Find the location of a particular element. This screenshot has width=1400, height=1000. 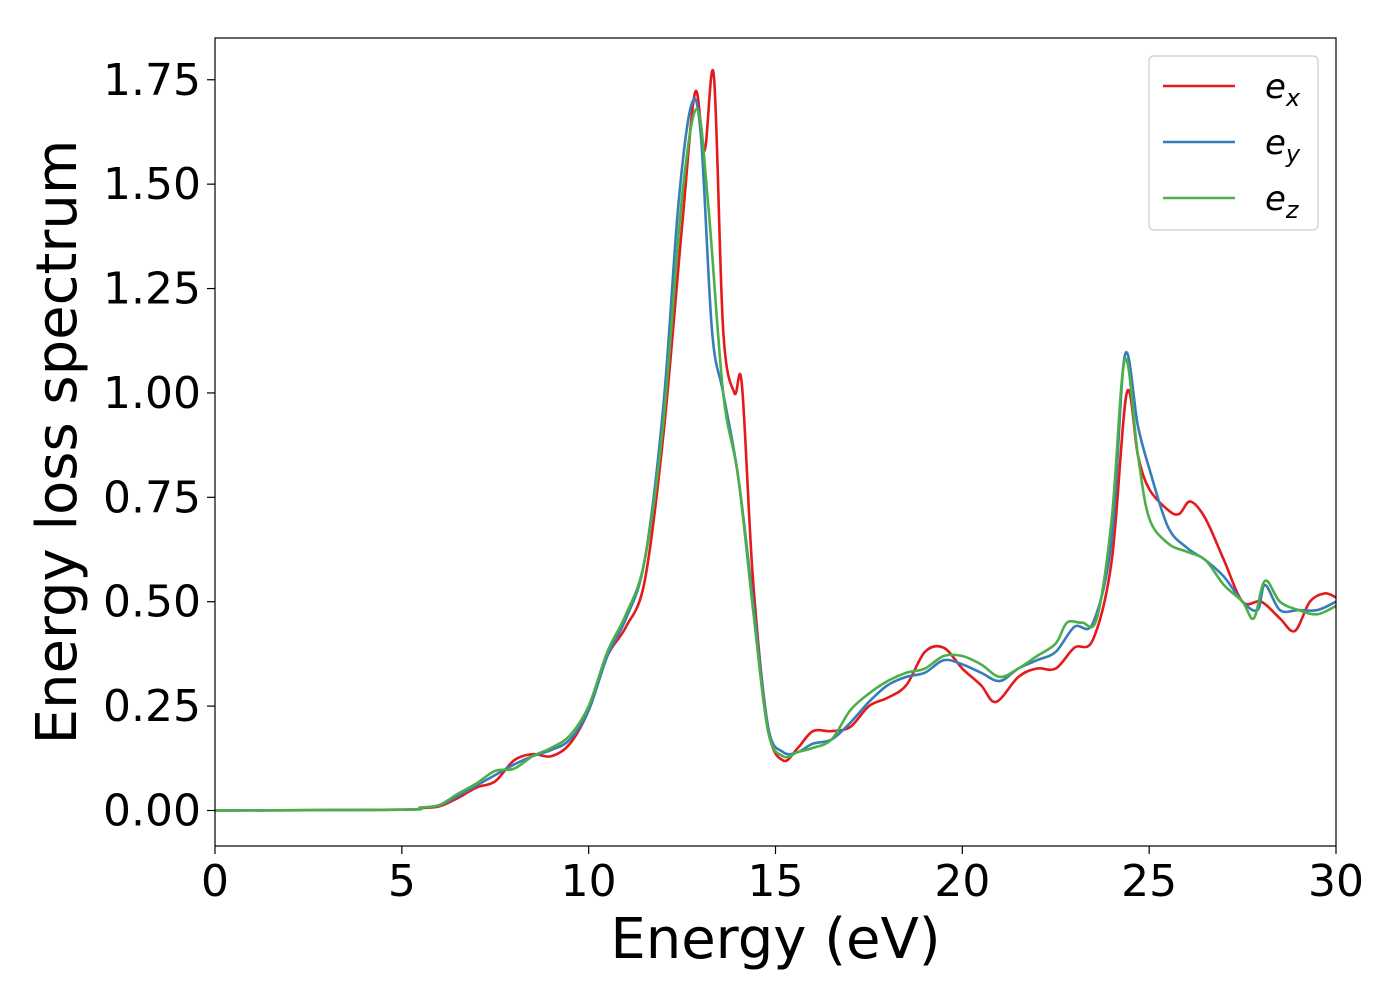

y-axis: 0.00 0.25 0.50 0.75 1.00 1.25 1.50 1.75 is located at coordinates (159, 446).